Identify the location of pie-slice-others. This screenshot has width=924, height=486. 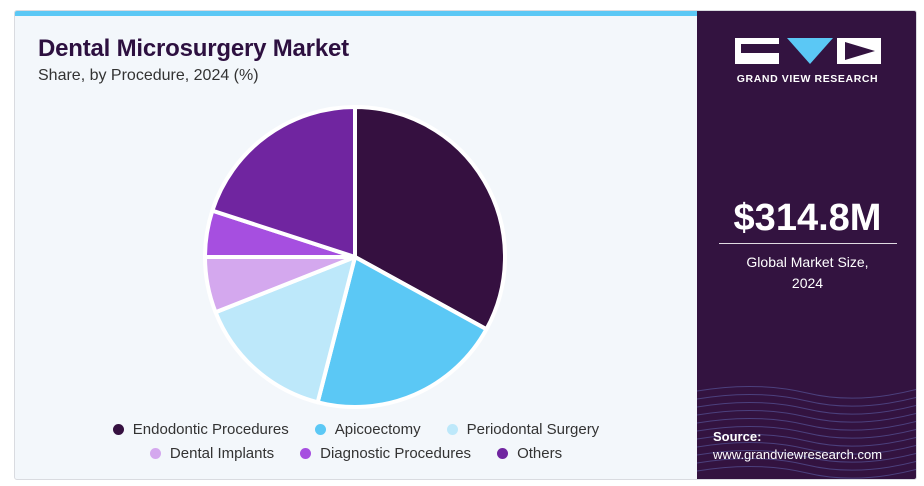
(283, 182).